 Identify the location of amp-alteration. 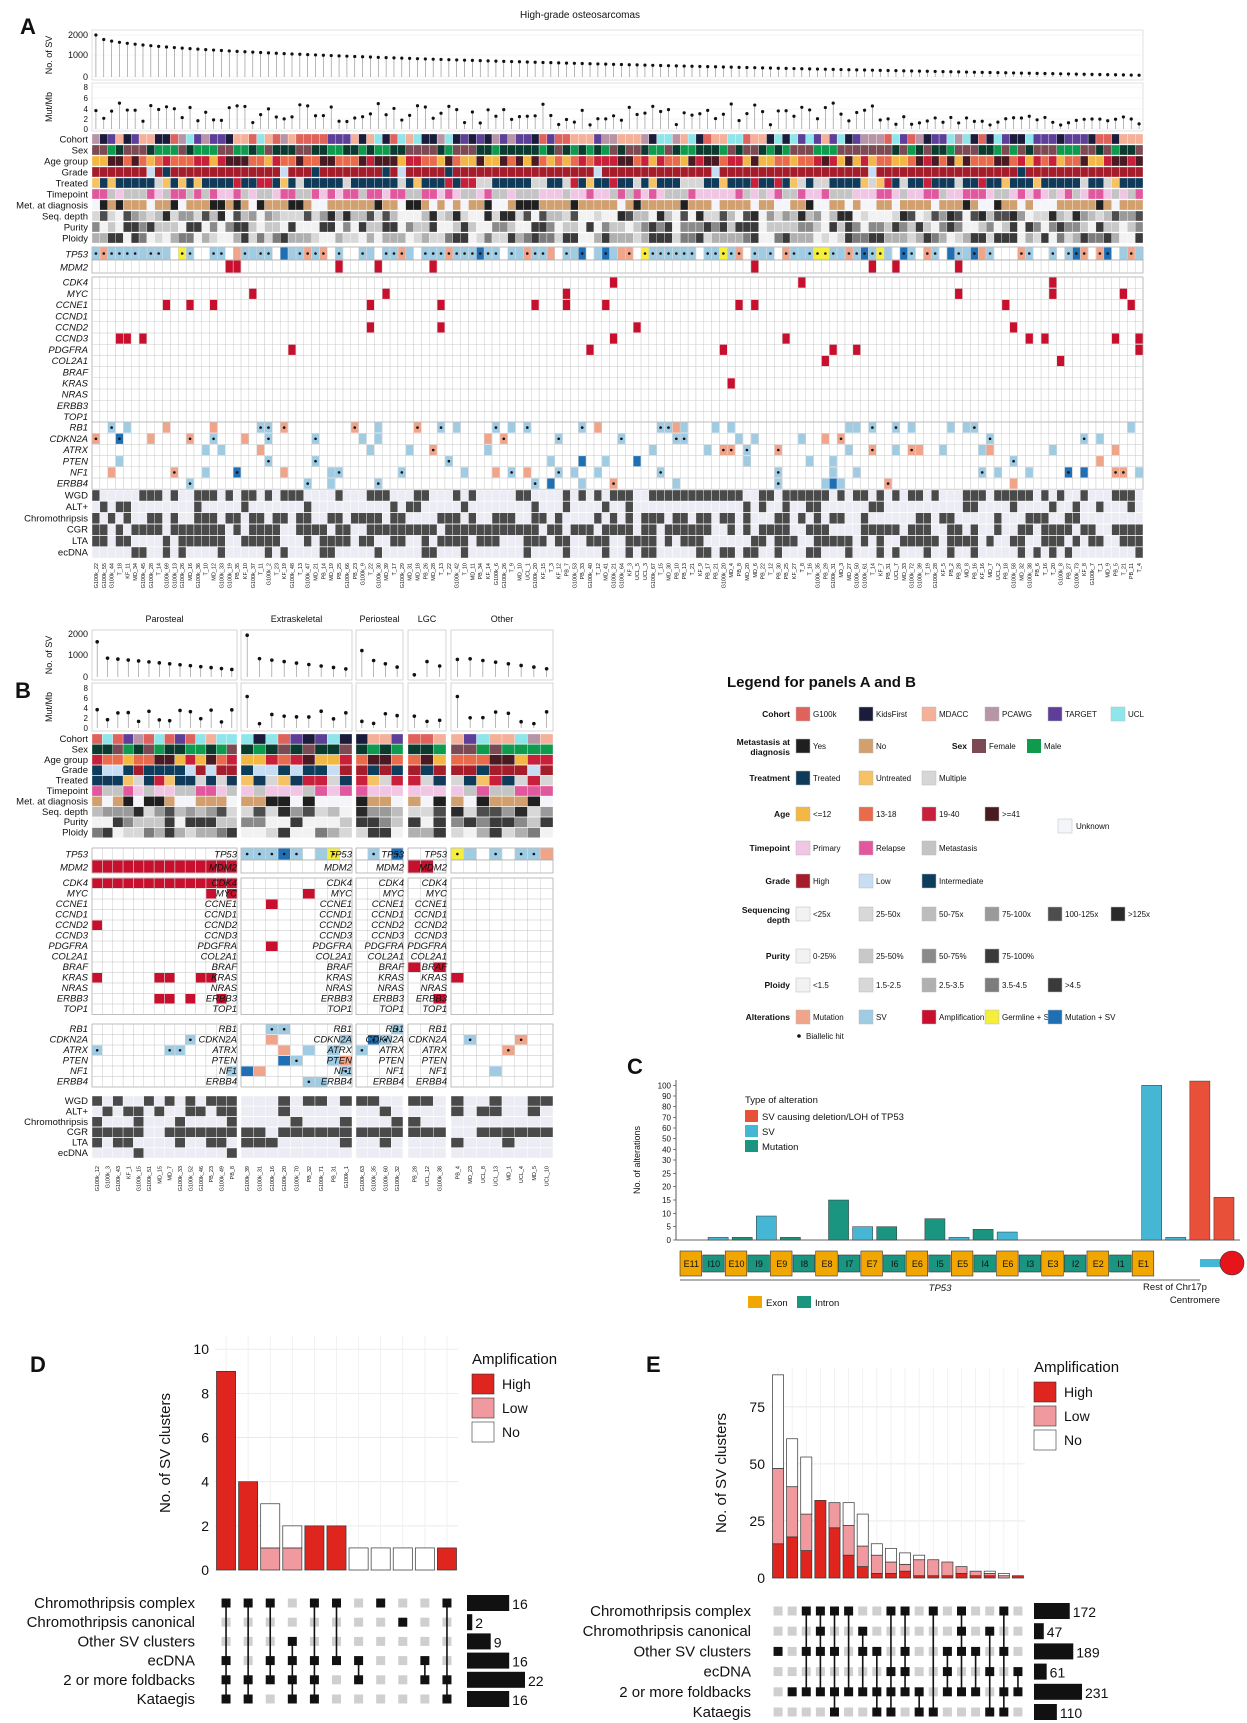
(739, 305).